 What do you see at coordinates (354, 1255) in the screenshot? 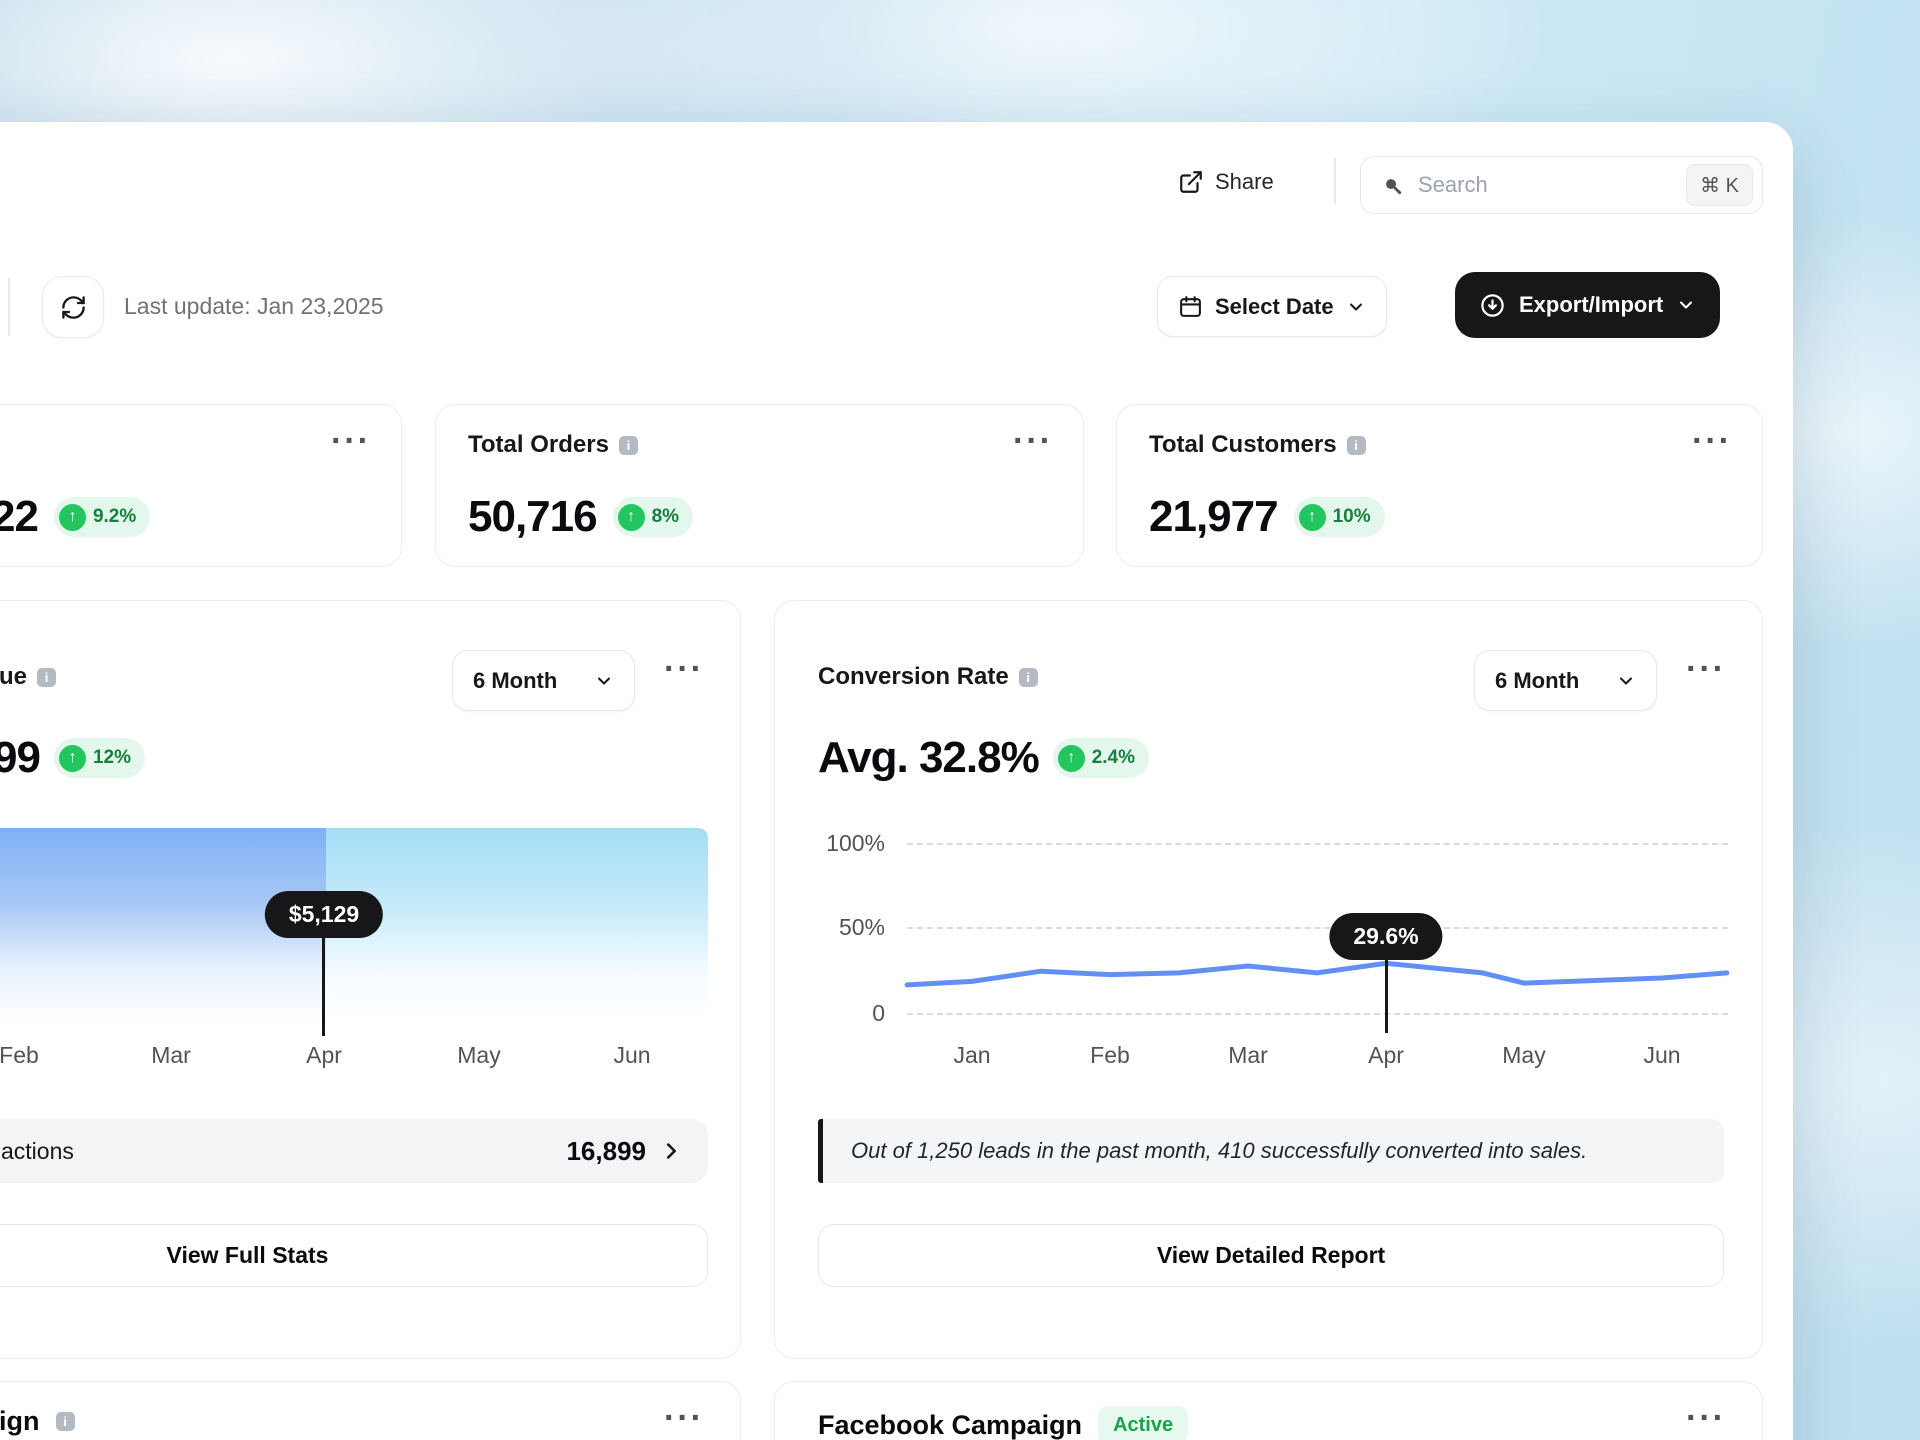
I see `view-full-stats-button: View Full Stats` at bounding box center [354, 1255].